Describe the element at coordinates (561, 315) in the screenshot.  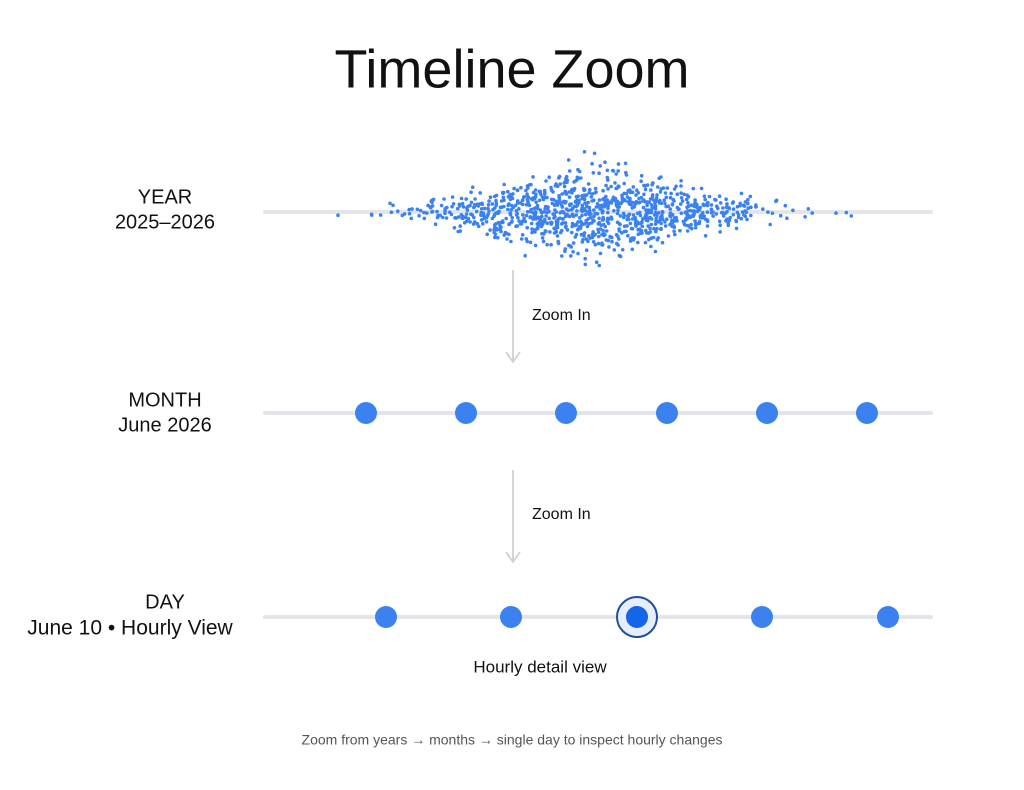
I see `zoom-label: Zoom In` at that location.